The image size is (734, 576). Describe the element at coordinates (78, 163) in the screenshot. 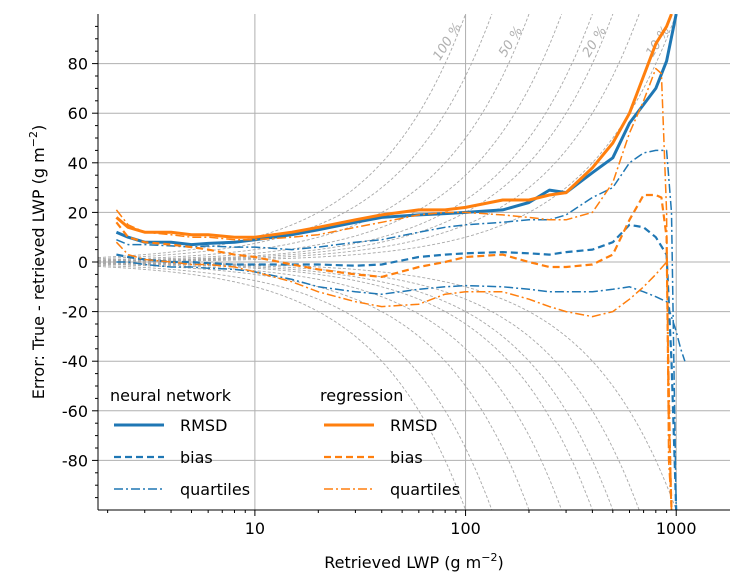

I see `y-tick-label: 40` at that location.